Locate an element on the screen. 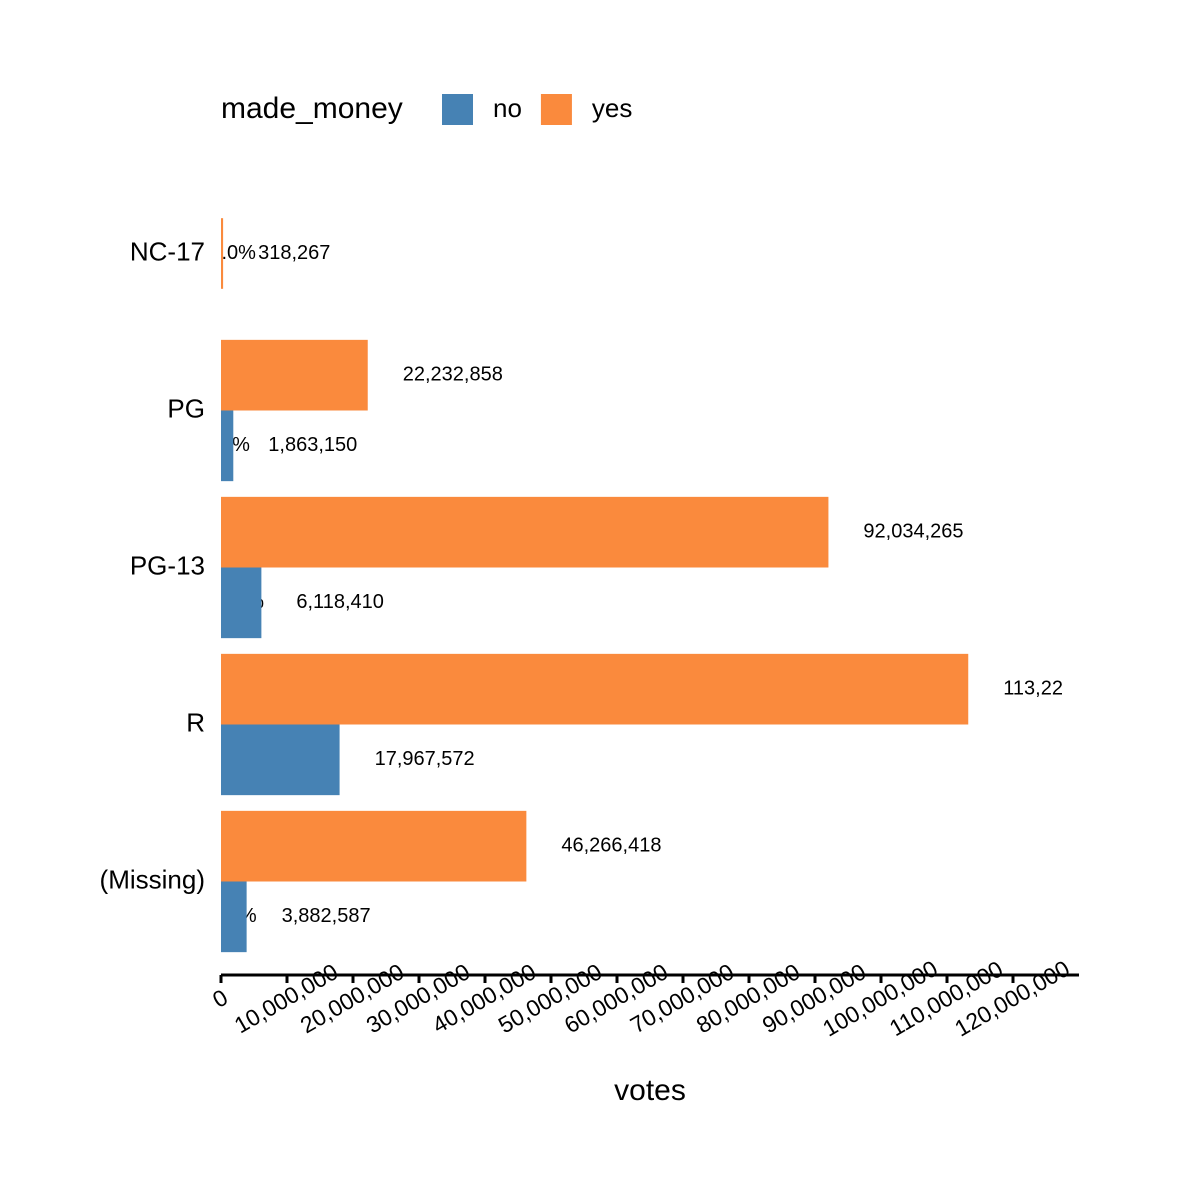 The image size is (1200, 1200). y-tick-label: PG-13 is located at coordinates (167, 565).